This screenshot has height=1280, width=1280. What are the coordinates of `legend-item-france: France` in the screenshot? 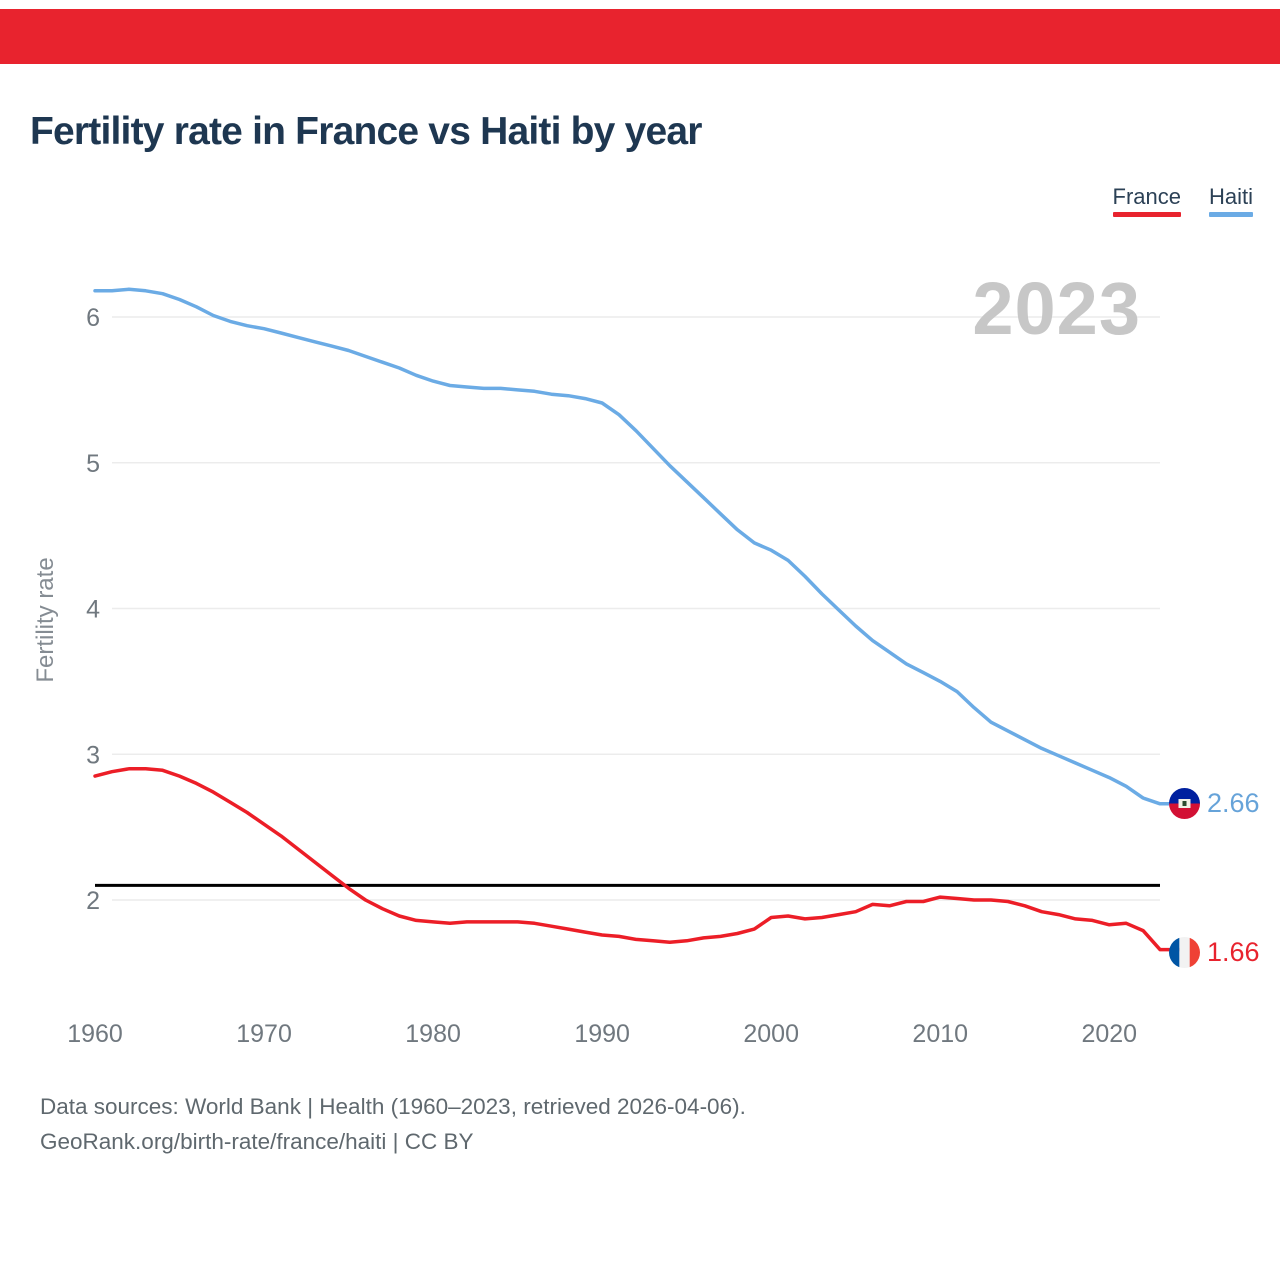 It's located at (1146, 200).